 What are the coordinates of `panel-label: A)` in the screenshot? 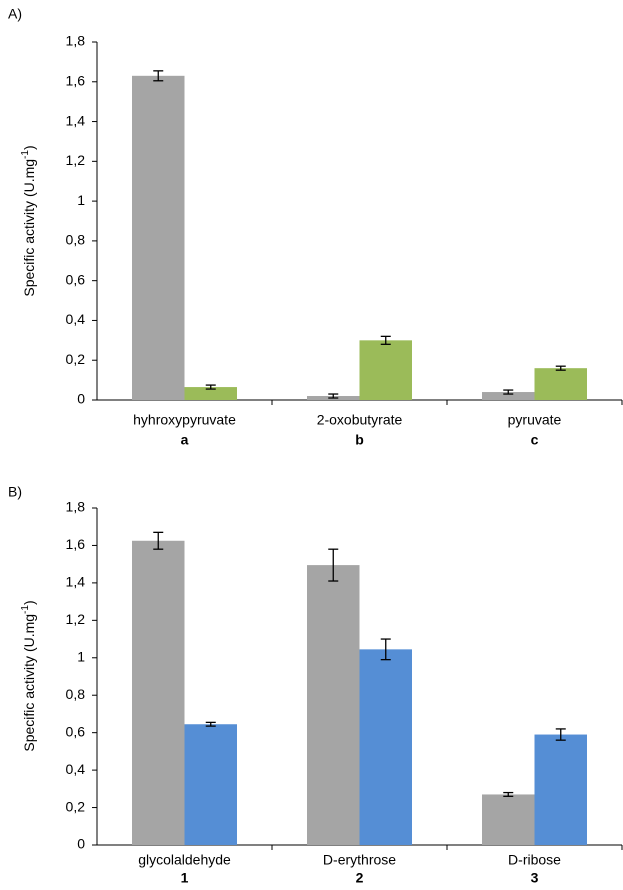 It's located at (15, 14).